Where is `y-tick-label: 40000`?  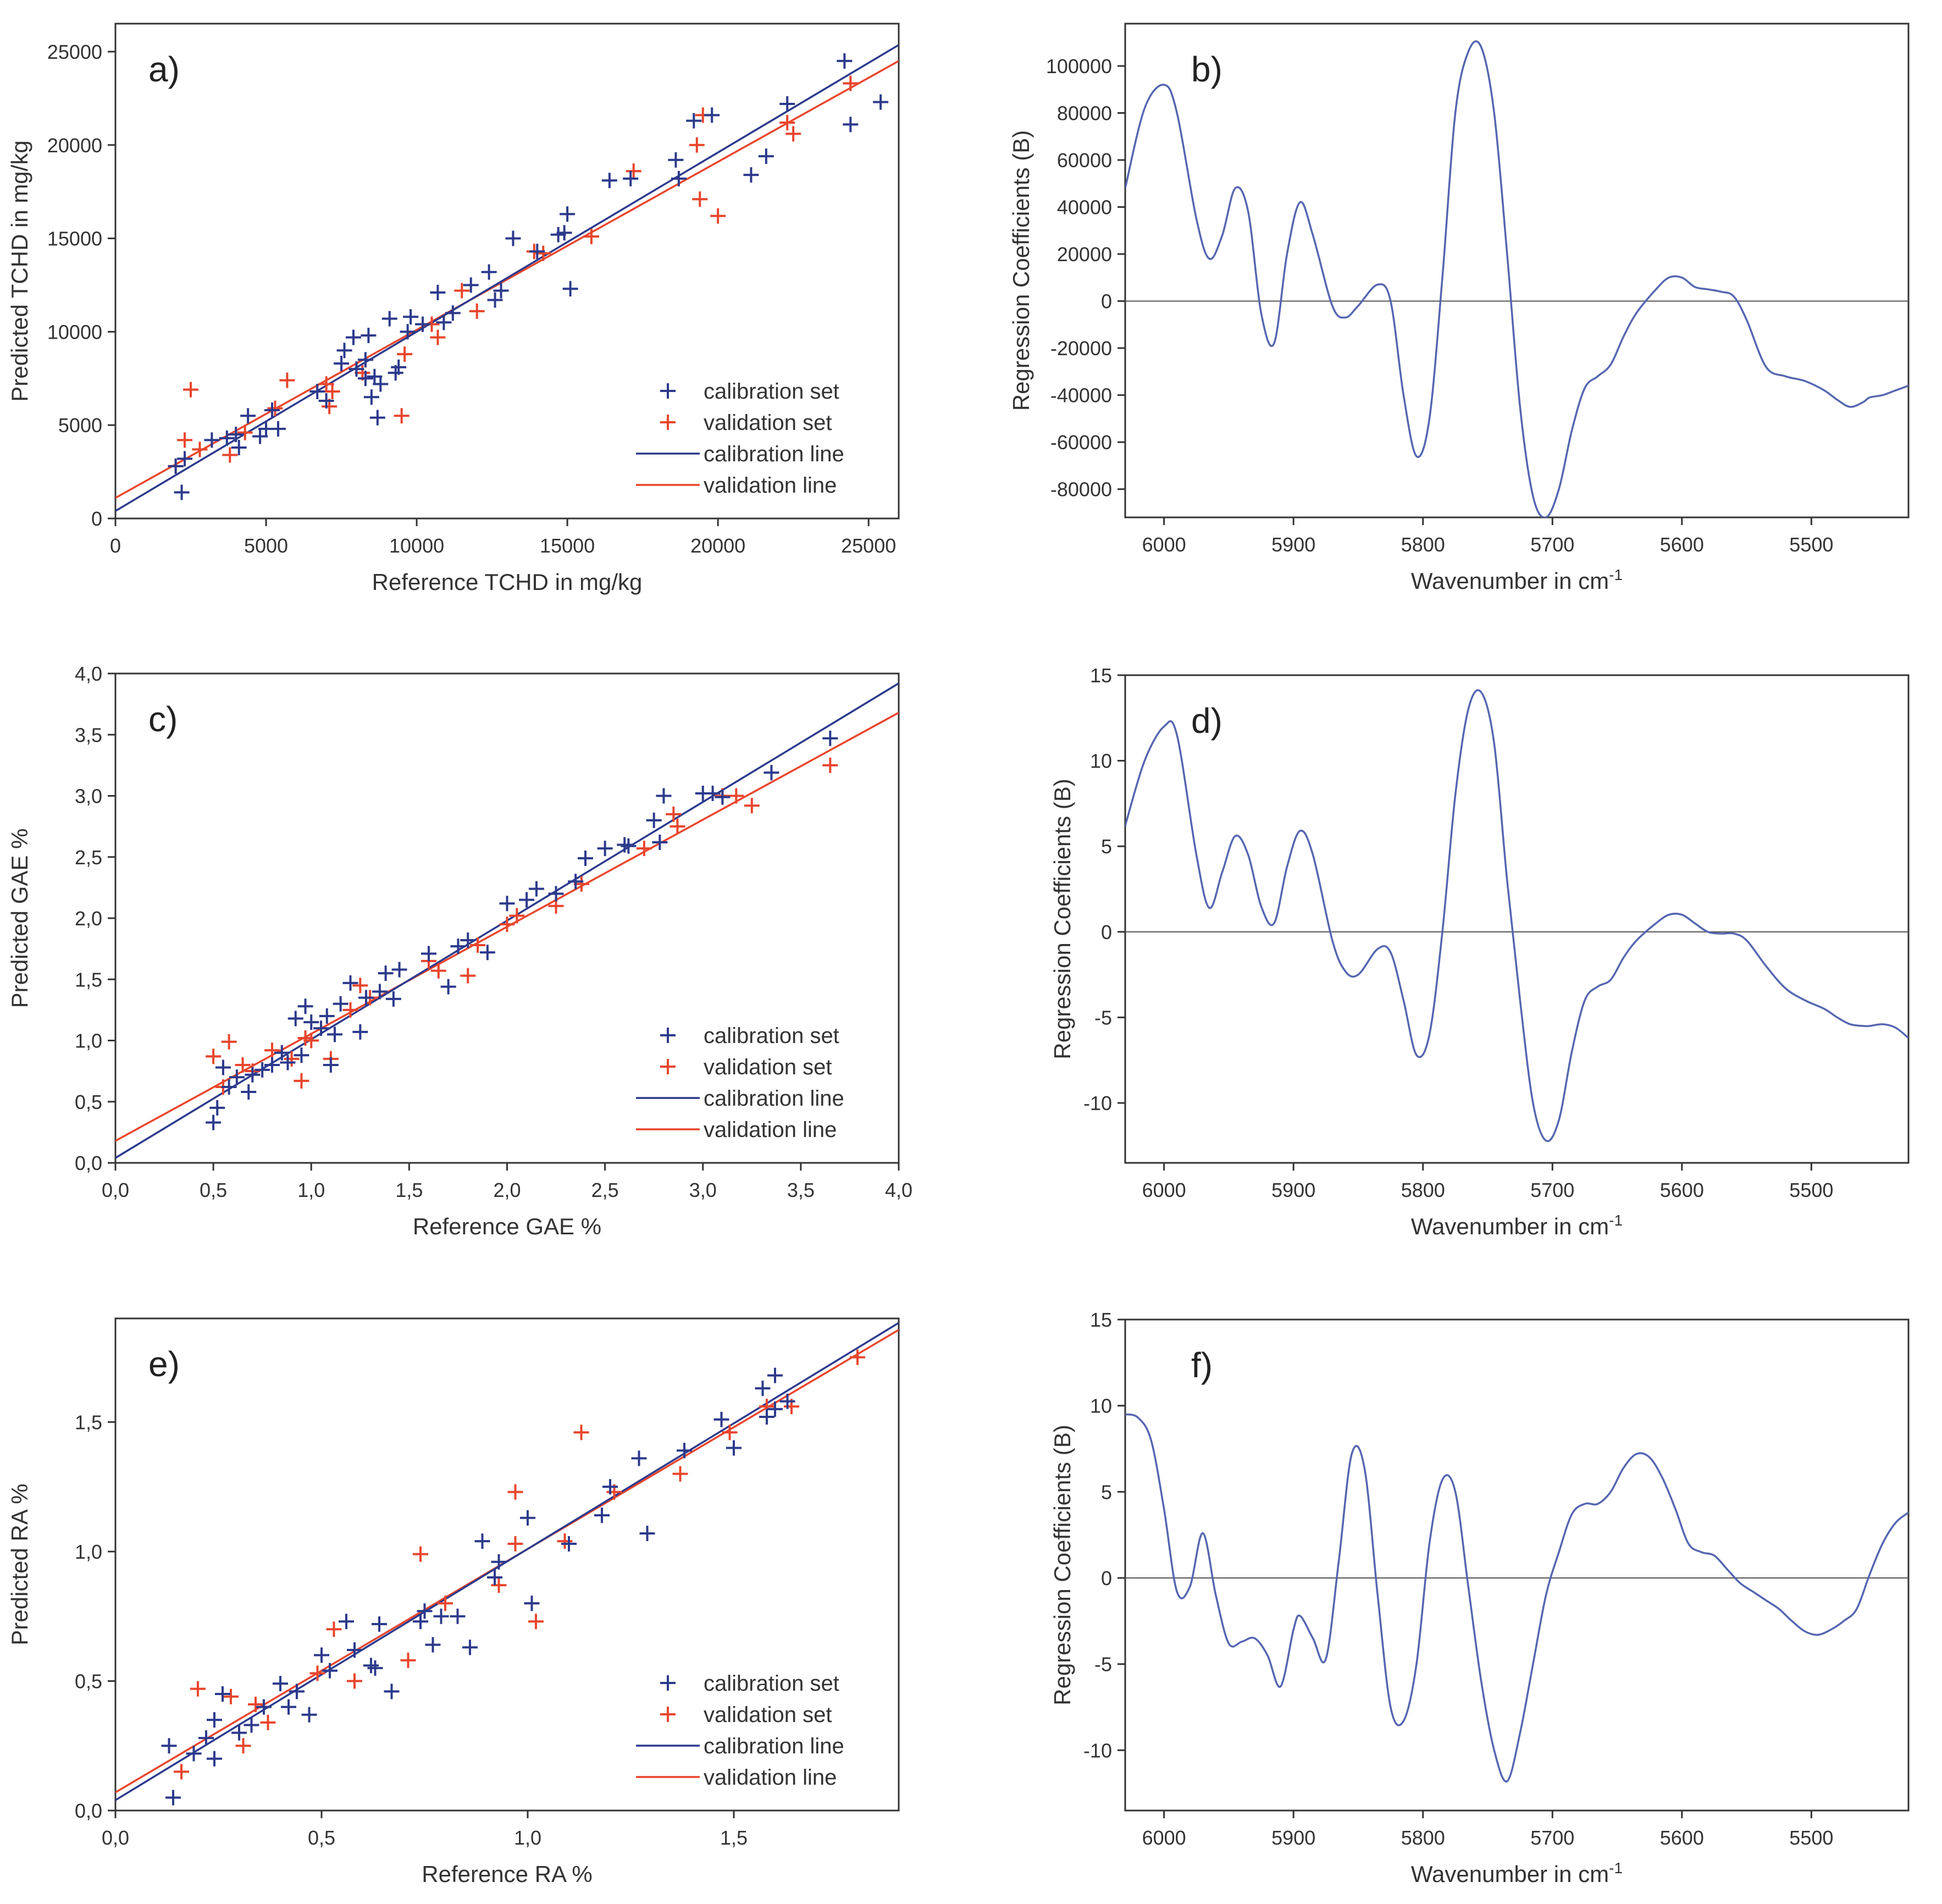 y-tick-label: 40000 is located at coordinates (1084, 207).